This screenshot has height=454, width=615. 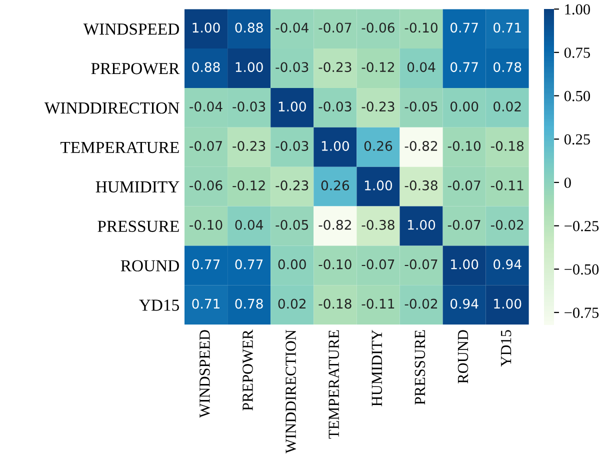 I want to click on y-tick-label: YD15, so click(x=159, y=305).